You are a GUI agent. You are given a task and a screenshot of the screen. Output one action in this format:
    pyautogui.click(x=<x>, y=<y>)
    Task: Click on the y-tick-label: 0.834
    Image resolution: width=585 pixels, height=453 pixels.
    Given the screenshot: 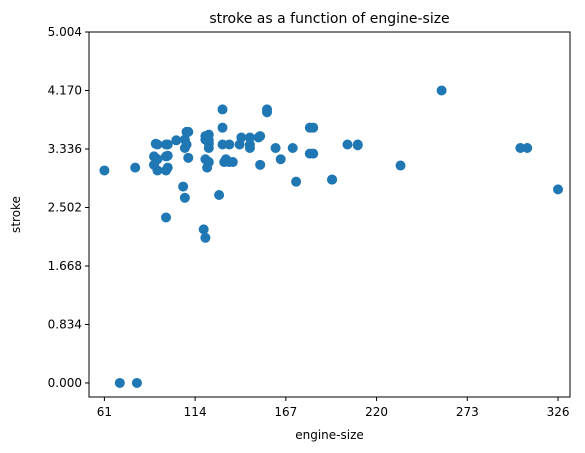 What is the action you would take?
    pyautogui.click(x=65, y=324)
    